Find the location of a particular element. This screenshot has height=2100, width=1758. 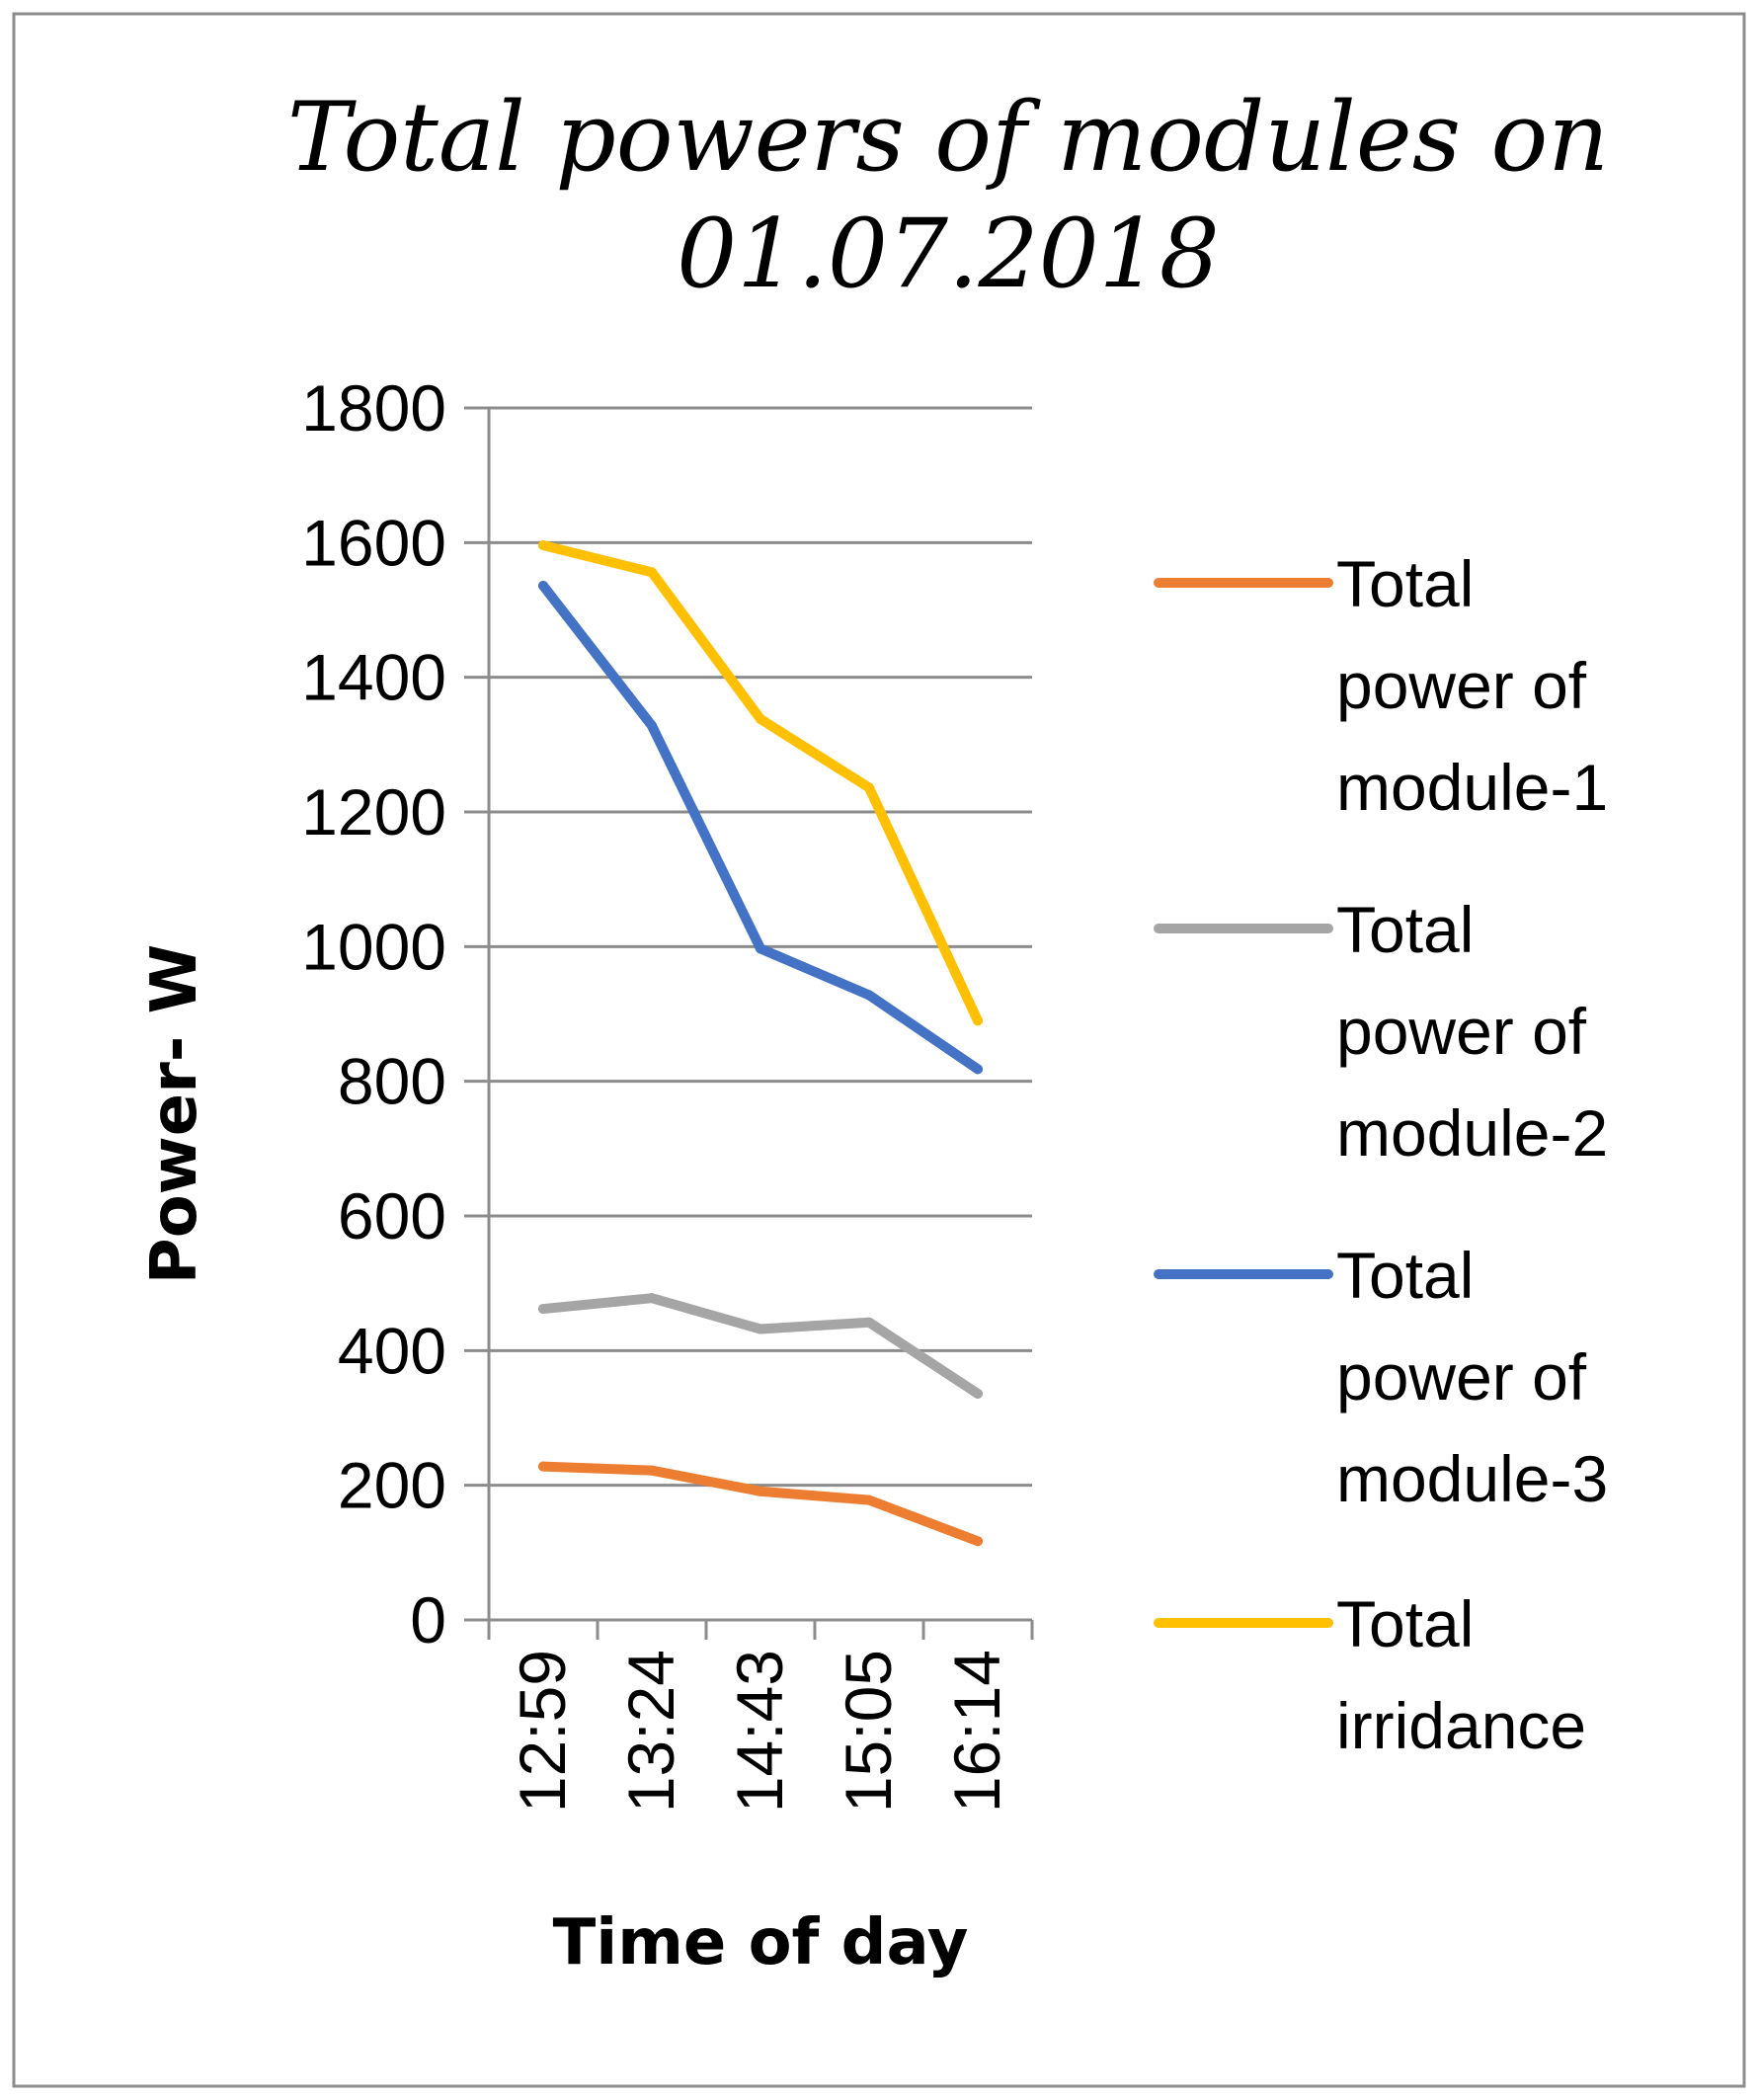

legend-label-2-line-2: power of is located at coordinates (1461, 1031).